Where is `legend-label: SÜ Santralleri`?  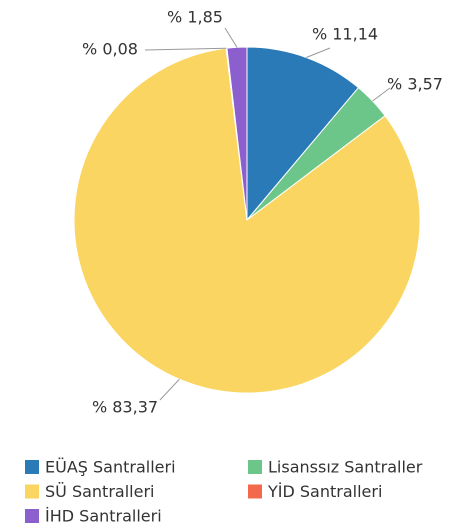 legend-label: SÜ Santralleri is located at coordinates (99, 491).